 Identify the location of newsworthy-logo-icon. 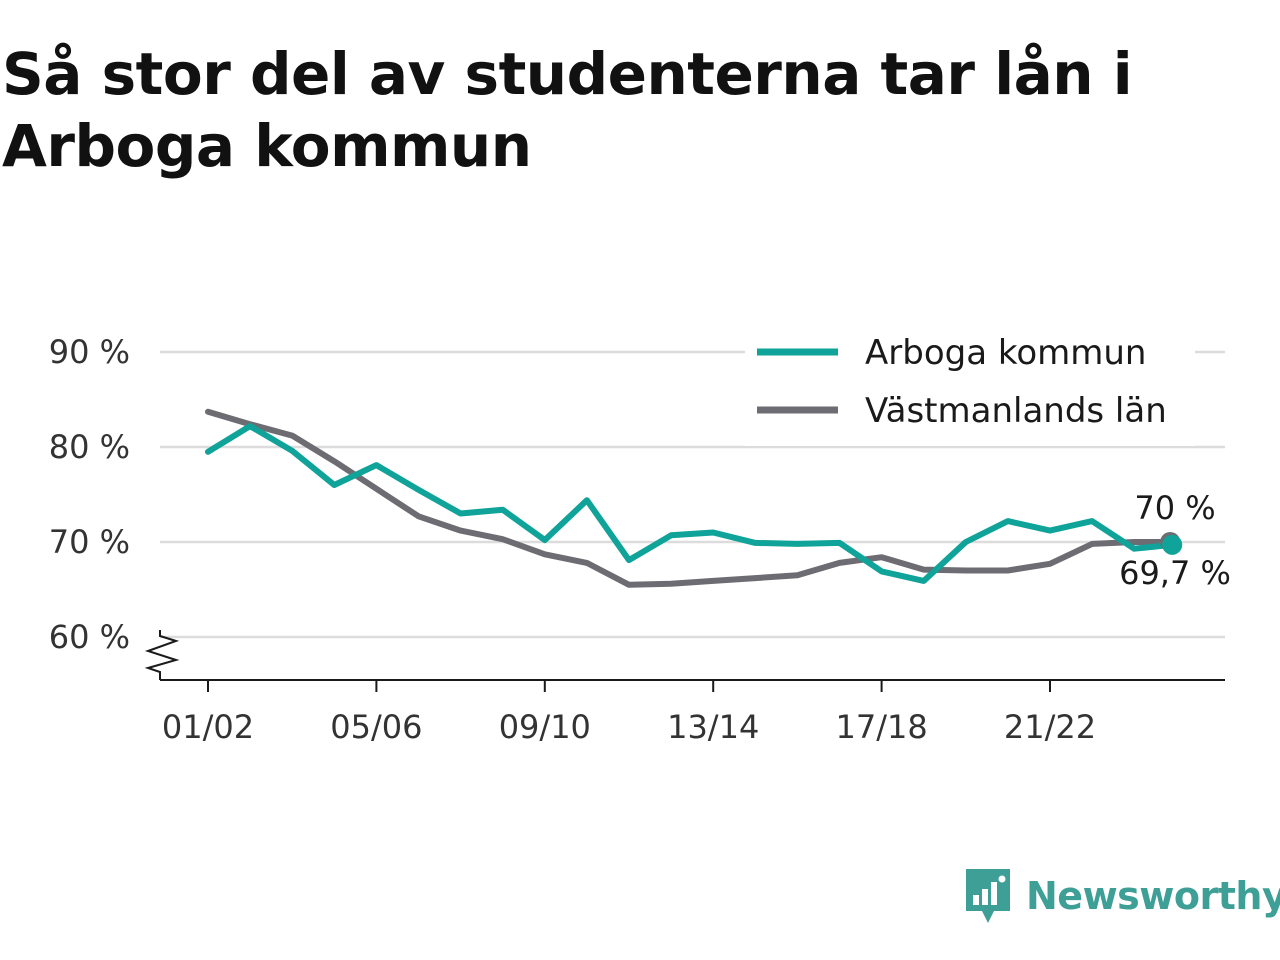
(988, 896).